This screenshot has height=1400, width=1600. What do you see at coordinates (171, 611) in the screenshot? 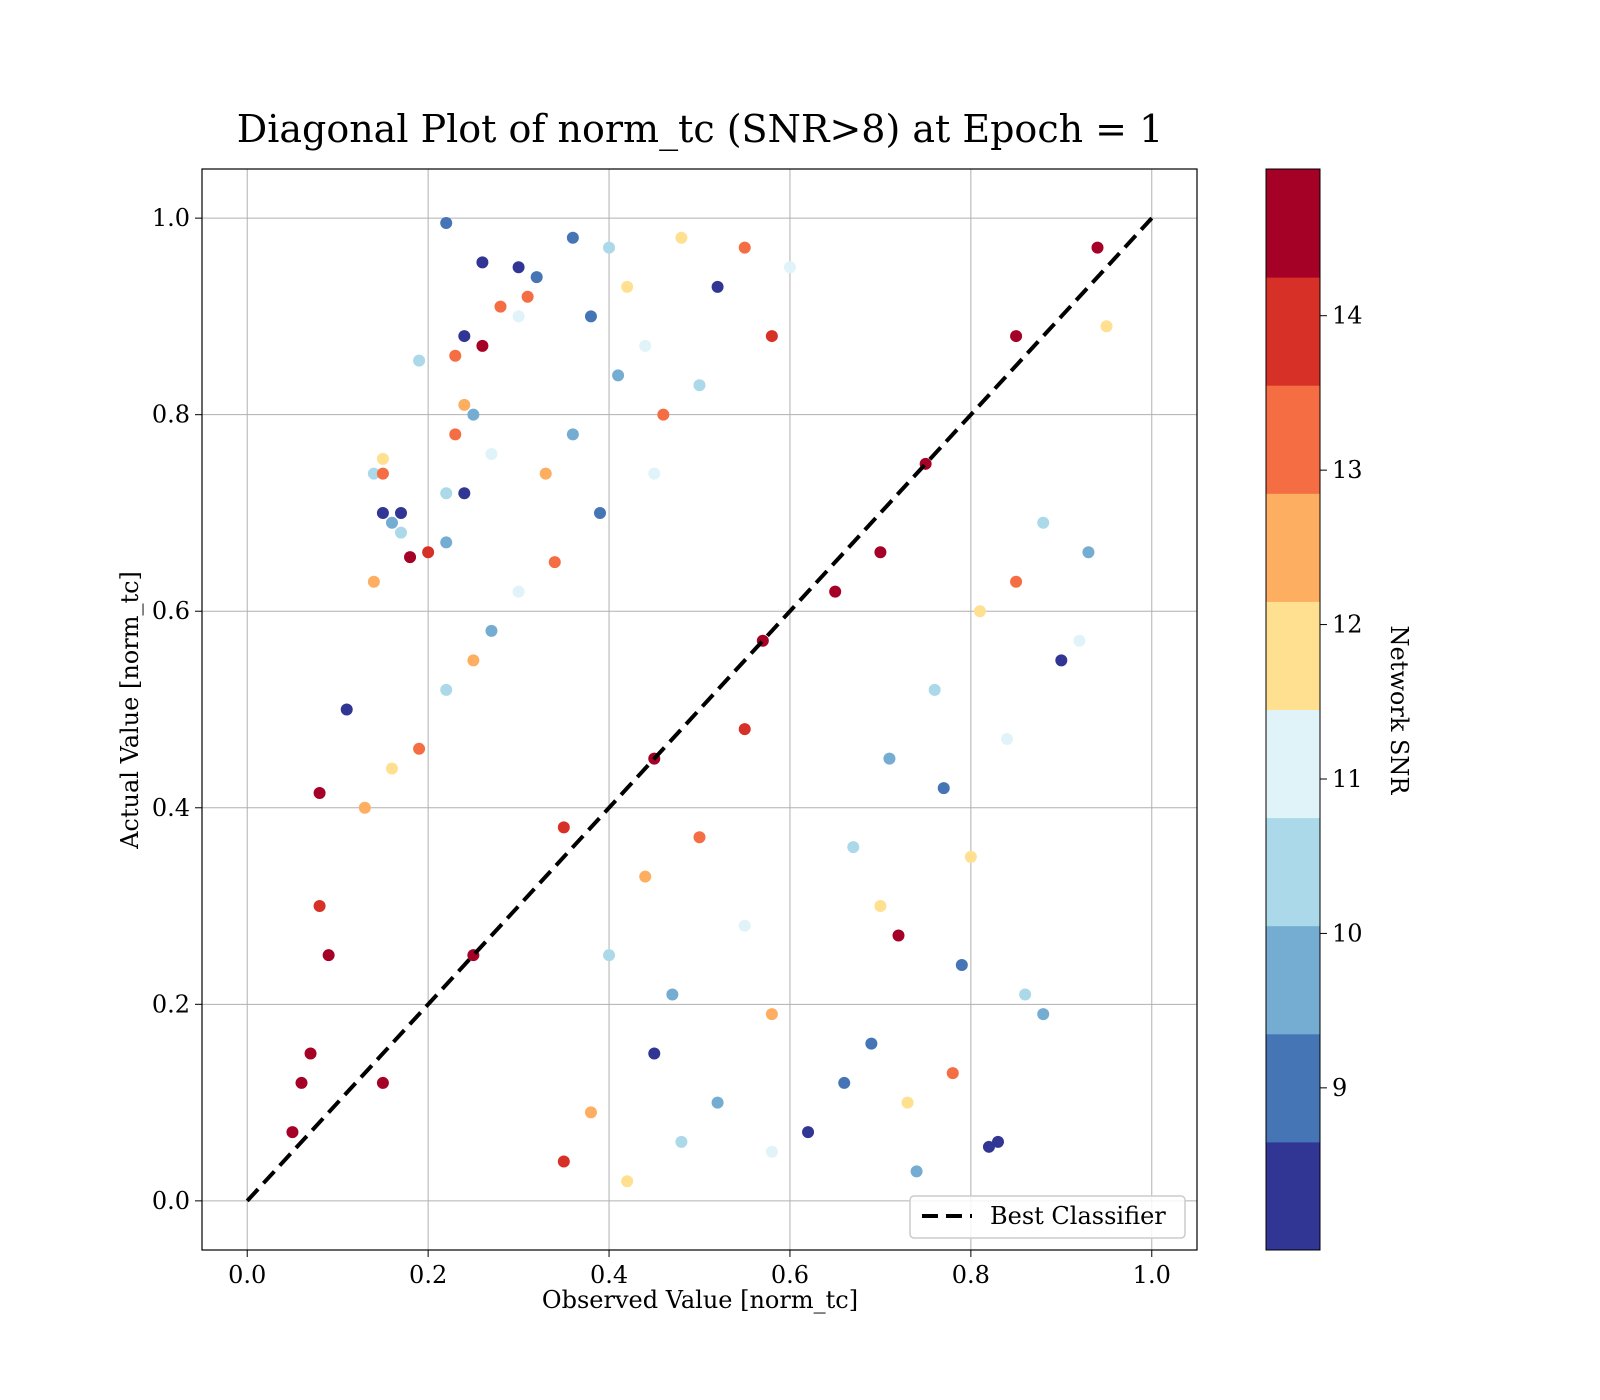
I see `y-tick-label: 0.6` at bounding box center [171, 611].